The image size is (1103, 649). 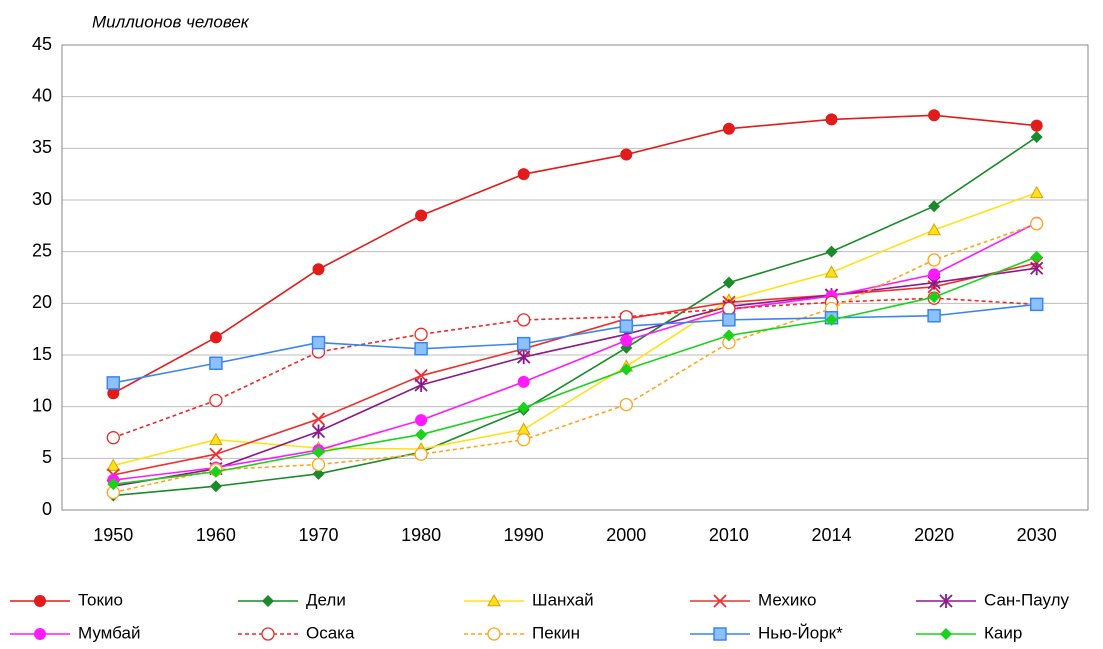 I want to click on series-line, so click(x=575, y=343).